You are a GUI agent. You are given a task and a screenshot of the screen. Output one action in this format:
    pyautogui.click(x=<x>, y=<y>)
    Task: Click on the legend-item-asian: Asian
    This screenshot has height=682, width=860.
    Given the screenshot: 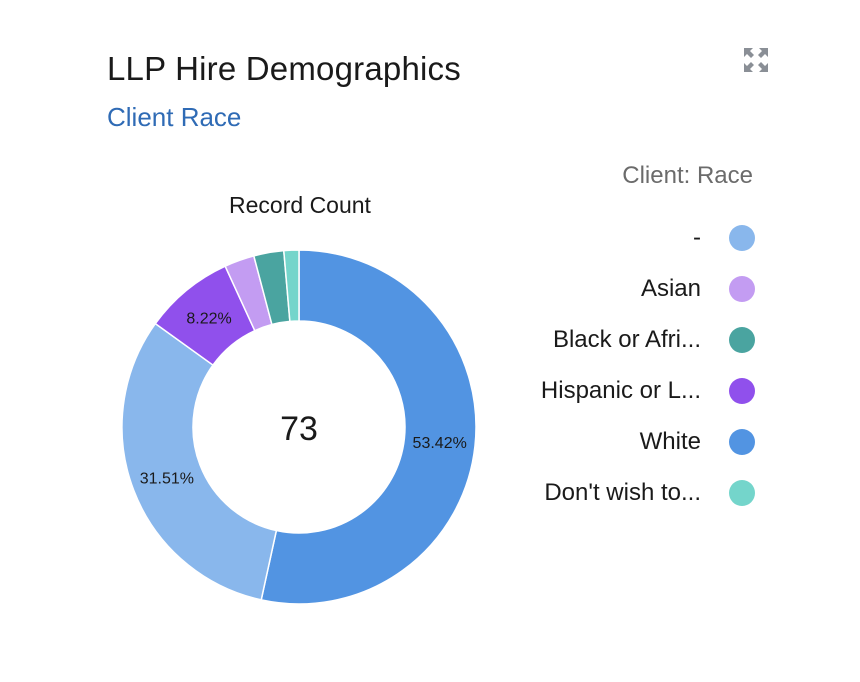 What is the action you would take?
    pyautogui.click(x=615, y=288)
    